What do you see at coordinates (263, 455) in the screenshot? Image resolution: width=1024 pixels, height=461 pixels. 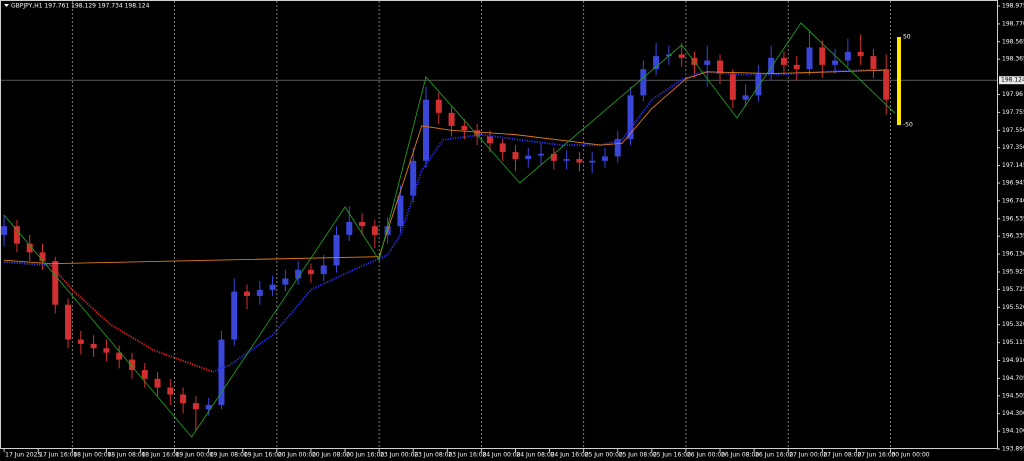 I see `x-tick-label: 19 Jun 16:00` at bounding box center [263, 455].